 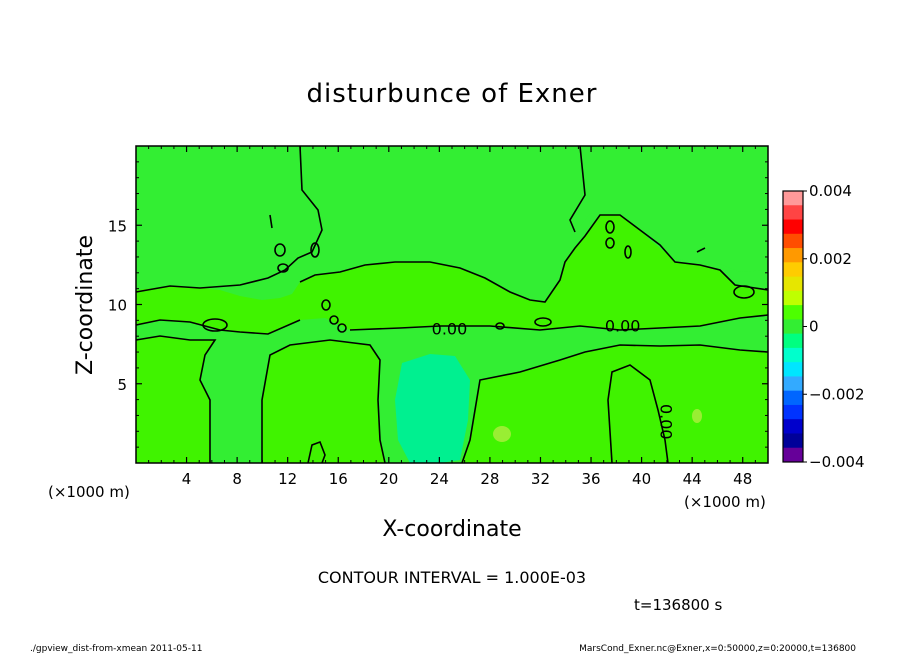 I want to click on y-tick-label-1: 10, so click(x=117, y=306).